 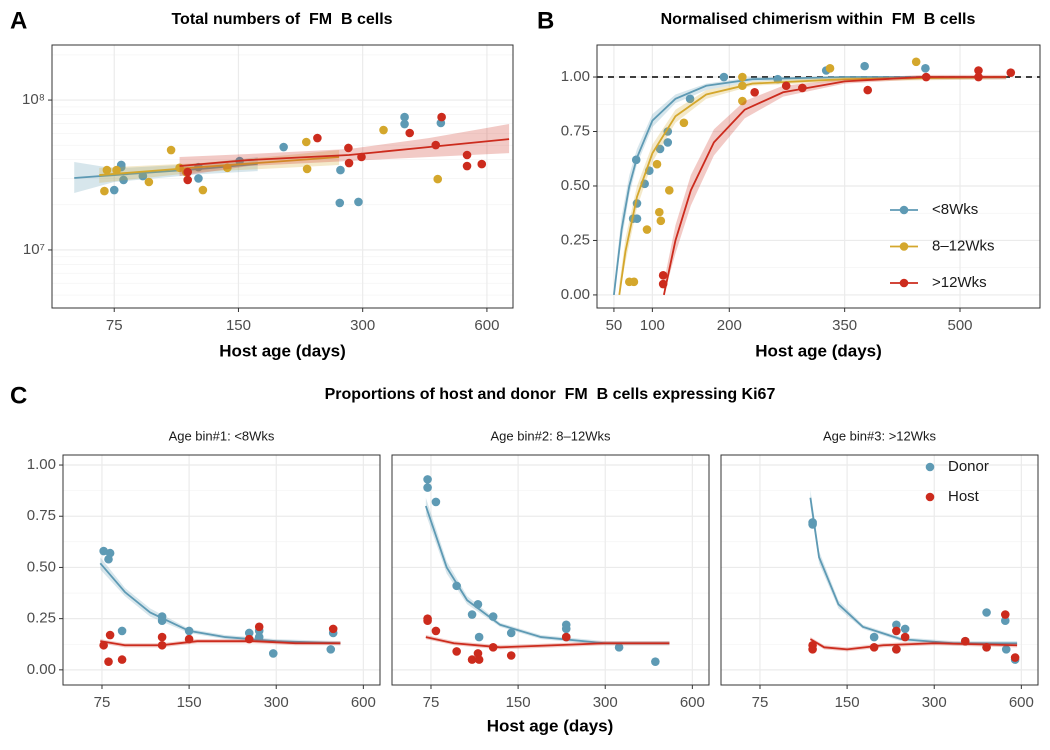 What do you see at coordinates (844, 325) in the screenshot?
I see `x-tick-label: 350` at bounding box center [844, 325].